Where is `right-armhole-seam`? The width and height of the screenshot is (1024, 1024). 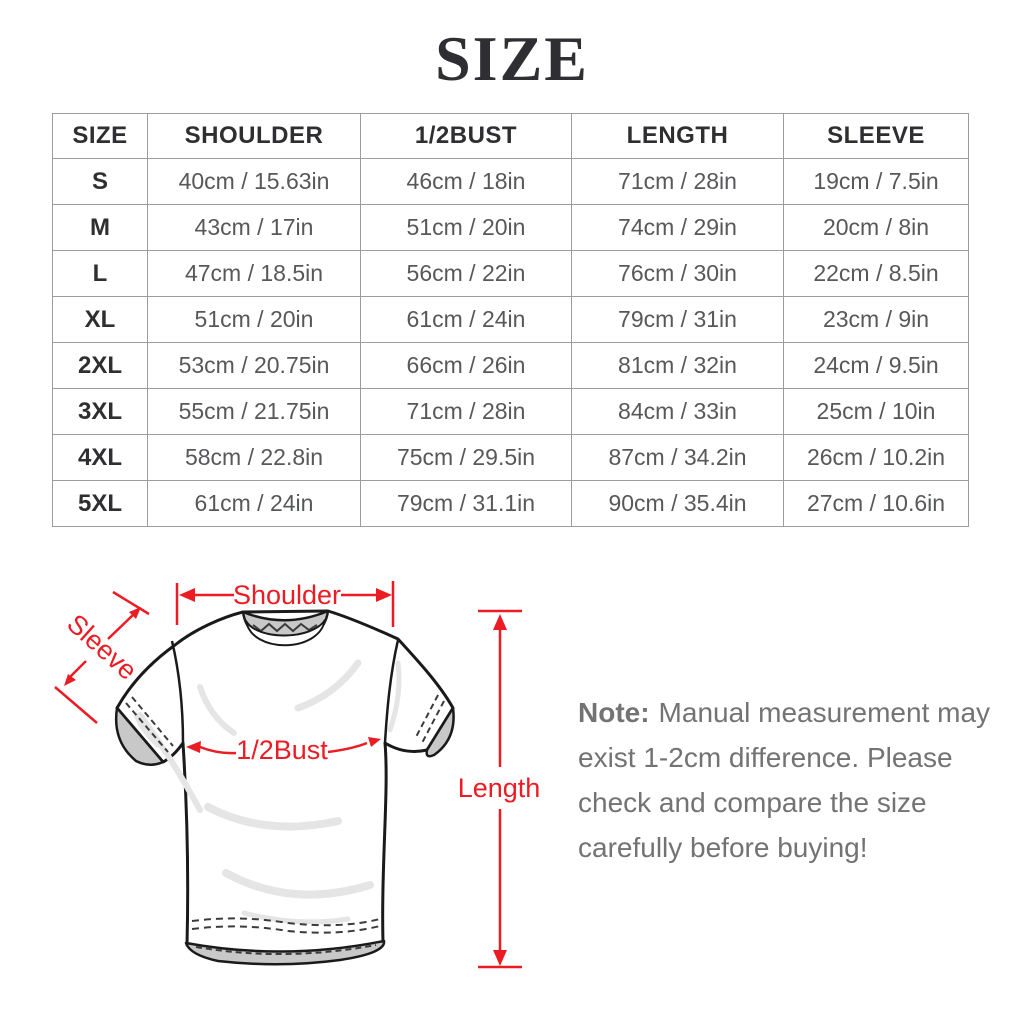
right-armhole-seam is located at coordinates (391, 691).